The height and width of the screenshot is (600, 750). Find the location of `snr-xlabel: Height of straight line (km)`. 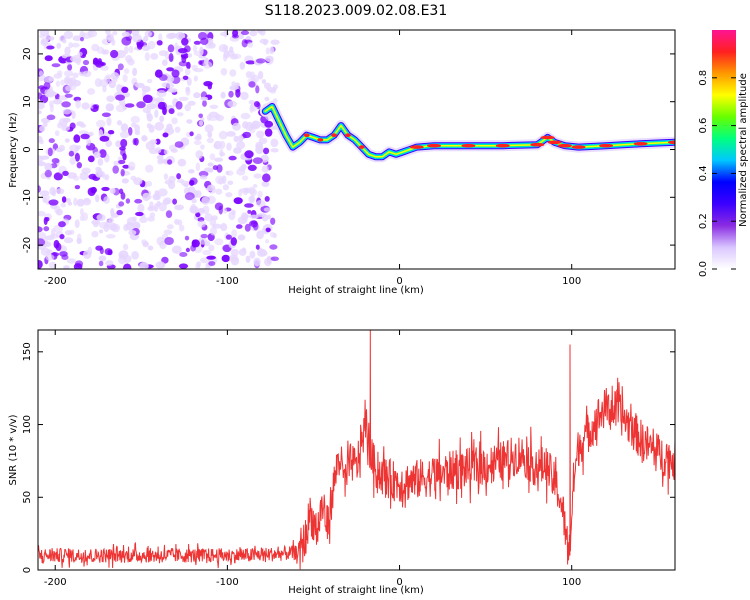

snr-xlabel: Height of straight line (km) is located at coordinates (356, 590).